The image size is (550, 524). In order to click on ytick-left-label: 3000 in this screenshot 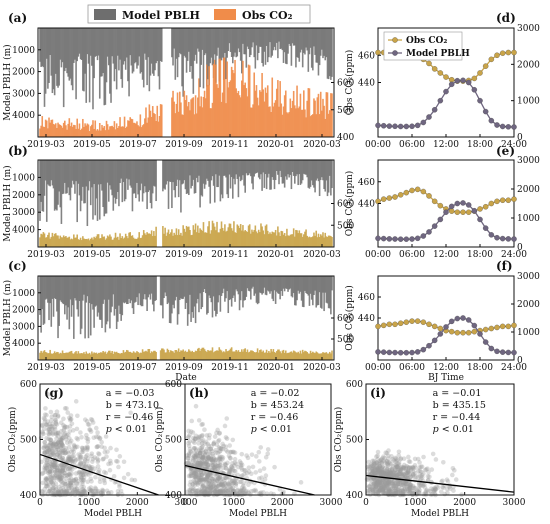, I will do `click(23, 327)`.